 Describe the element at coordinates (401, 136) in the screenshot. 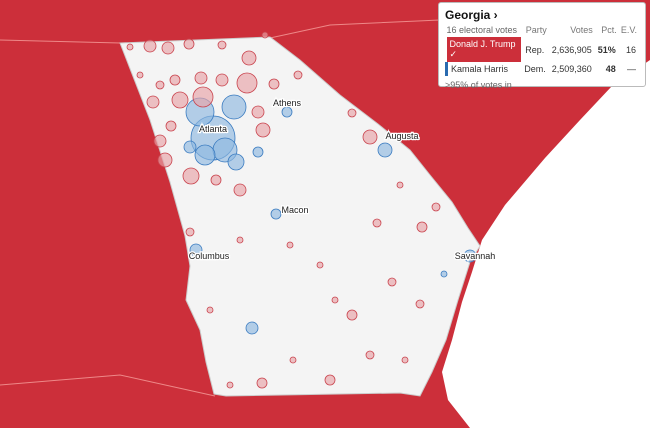

I see `city-label: Augusta` at that location.